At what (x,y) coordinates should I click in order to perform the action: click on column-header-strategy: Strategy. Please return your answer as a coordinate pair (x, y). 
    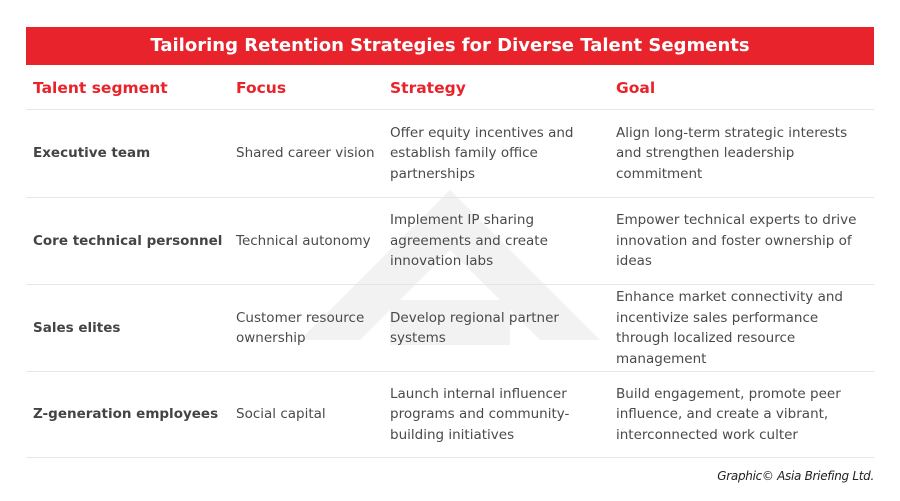
    Looking at the image, I should click on (428, 88).